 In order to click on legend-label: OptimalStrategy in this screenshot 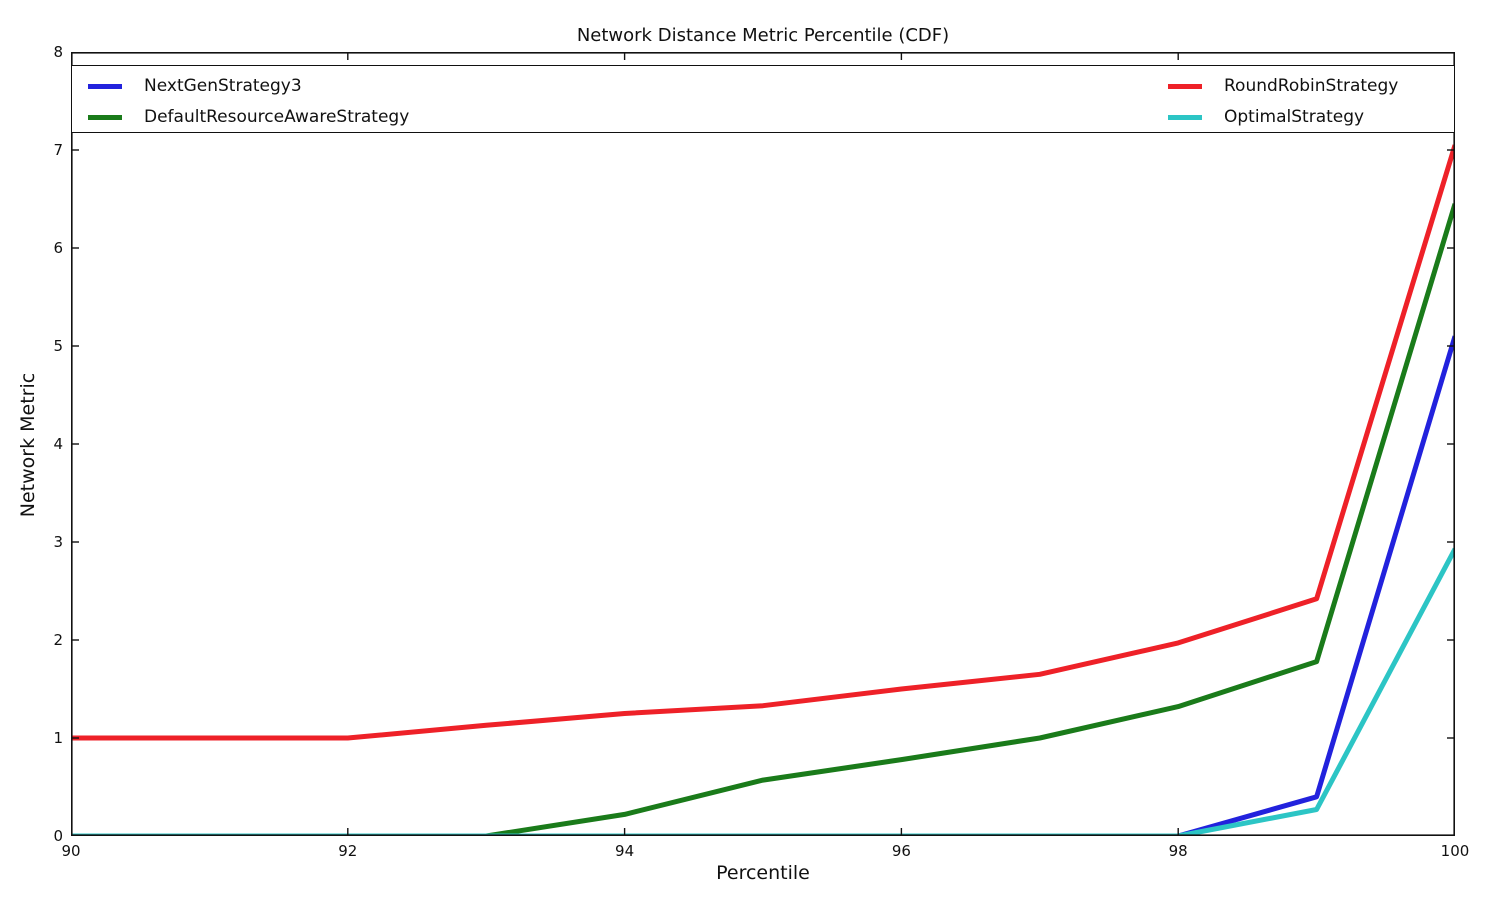, I will do `click(1294, 117)`.